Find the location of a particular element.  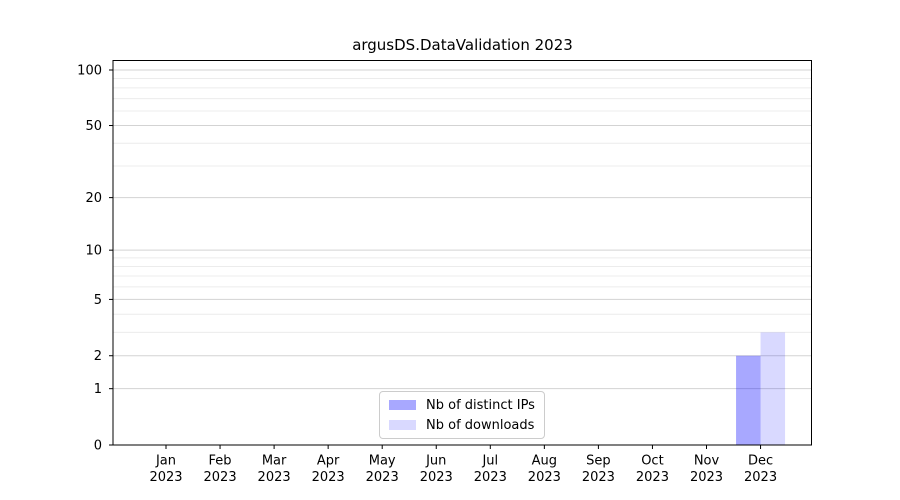

x-tick-label-month: Jun is located at coordinates (435, 461).